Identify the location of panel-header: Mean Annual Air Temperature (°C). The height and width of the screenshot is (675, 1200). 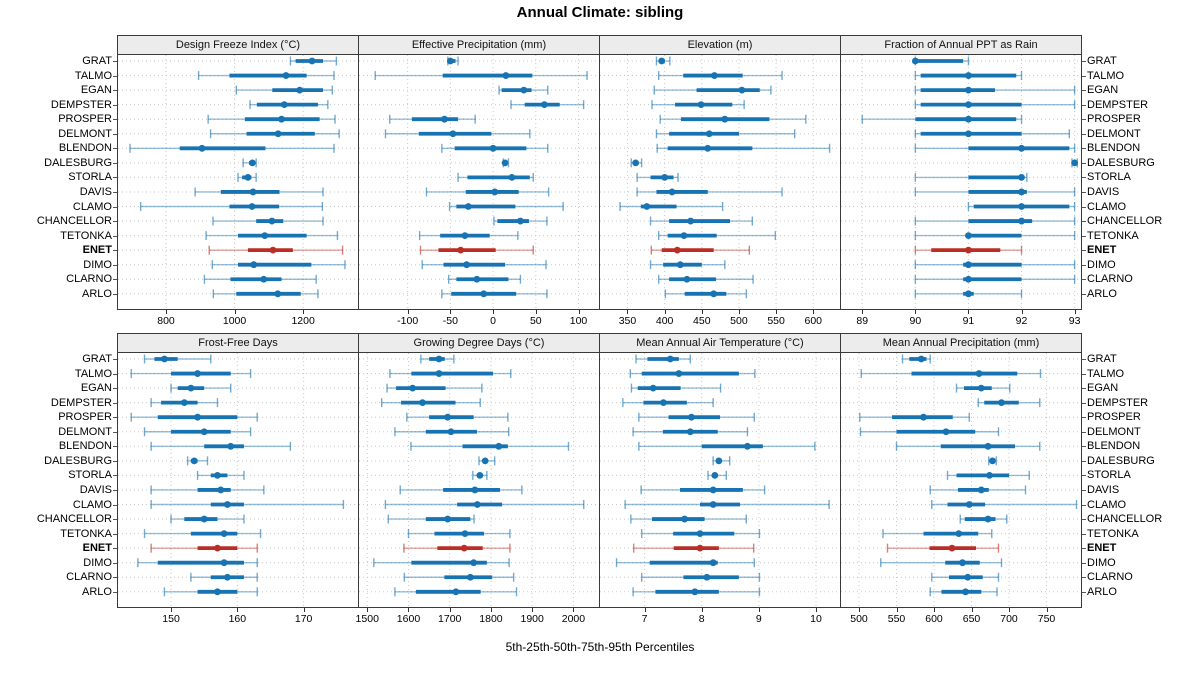
(720, 343).